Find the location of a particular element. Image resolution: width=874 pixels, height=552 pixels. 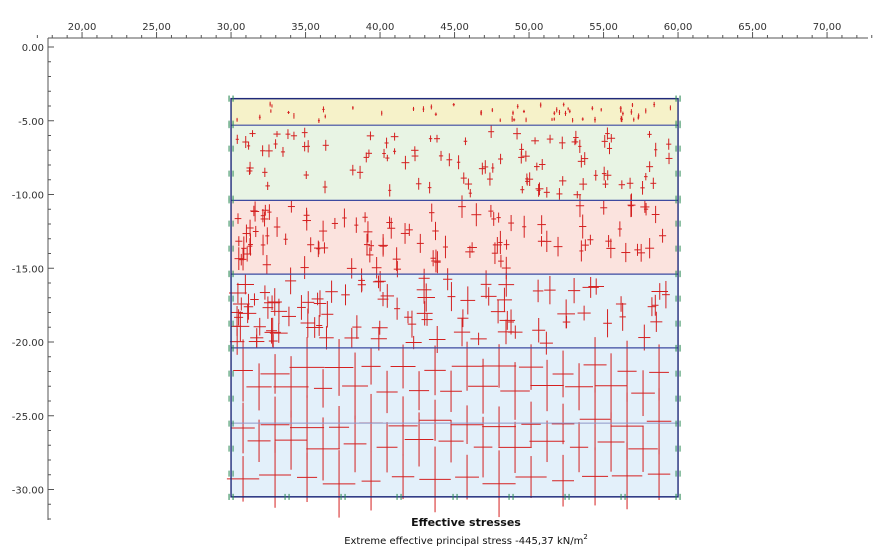

x-tick-label: 40,00 is located at coordinates (380, 27).